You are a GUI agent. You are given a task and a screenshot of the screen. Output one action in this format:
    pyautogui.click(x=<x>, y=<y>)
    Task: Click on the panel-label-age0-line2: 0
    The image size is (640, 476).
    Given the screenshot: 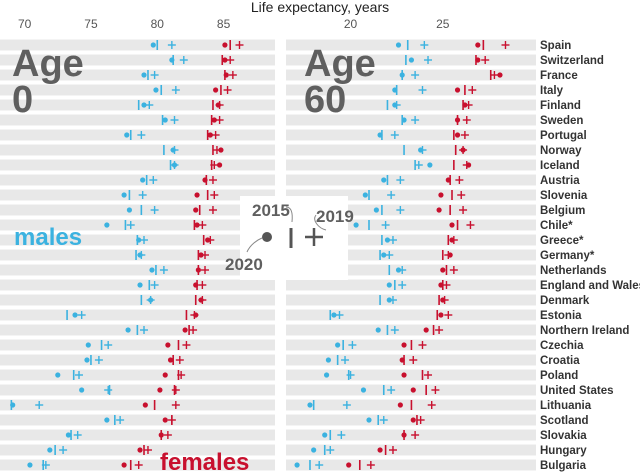 What is the action you would take?
    pyautogui.click(x=22, y=100)
    